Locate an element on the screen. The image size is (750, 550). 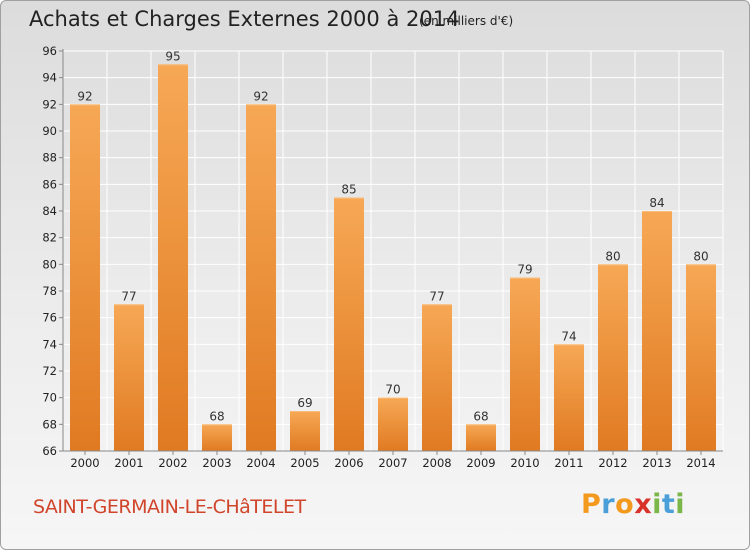
bar-2002 is located at coordinates (173, 258).